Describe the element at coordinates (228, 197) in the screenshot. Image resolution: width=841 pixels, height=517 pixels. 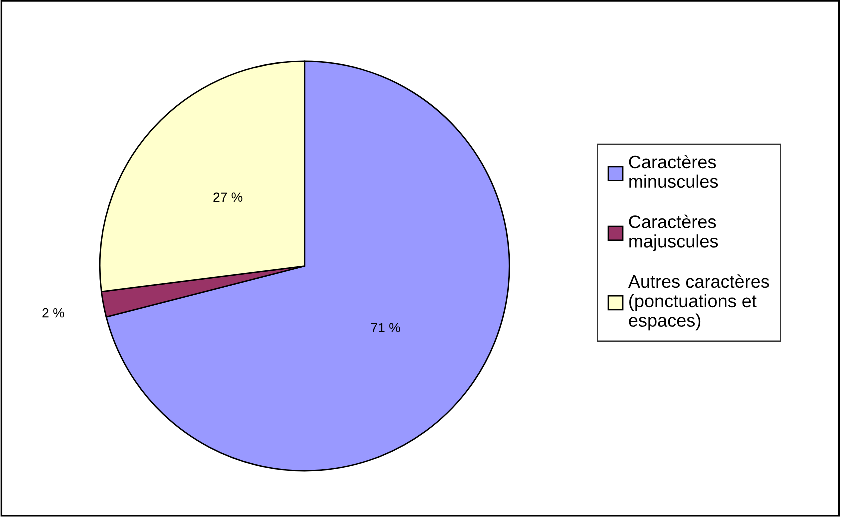
I see `data-label: 27 %` at that location.